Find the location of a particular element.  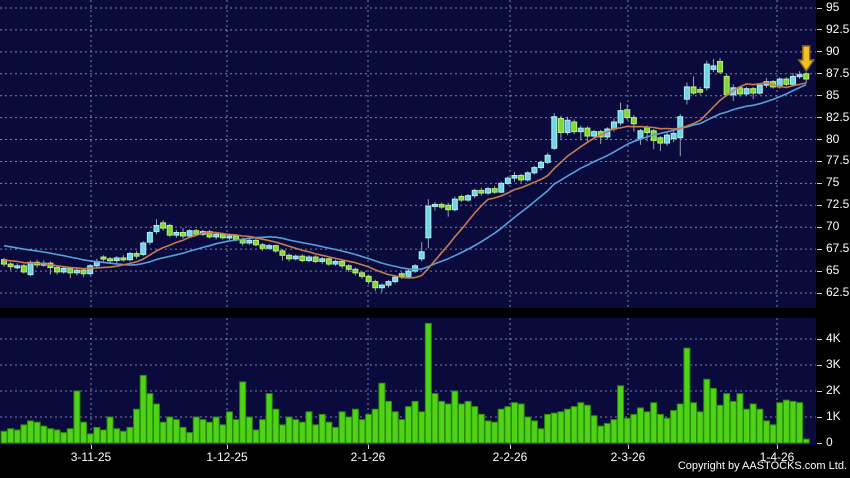

price-tick-label: 75 is located at coordinates (833, 182).